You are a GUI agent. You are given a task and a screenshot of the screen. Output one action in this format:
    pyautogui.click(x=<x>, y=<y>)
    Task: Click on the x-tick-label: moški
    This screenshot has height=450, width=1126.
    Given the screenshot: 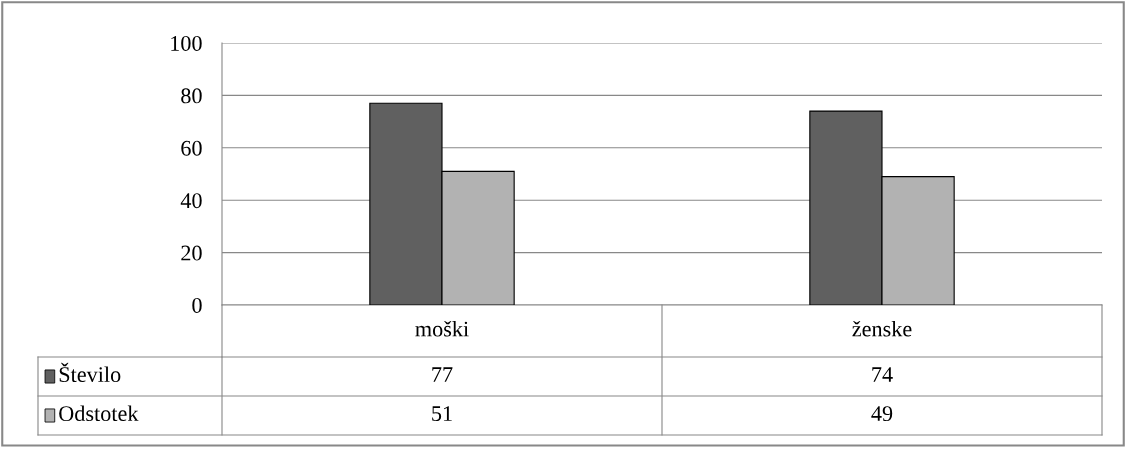 What is the action you would take?
    pyautogui.click(x=442, y=328)
    